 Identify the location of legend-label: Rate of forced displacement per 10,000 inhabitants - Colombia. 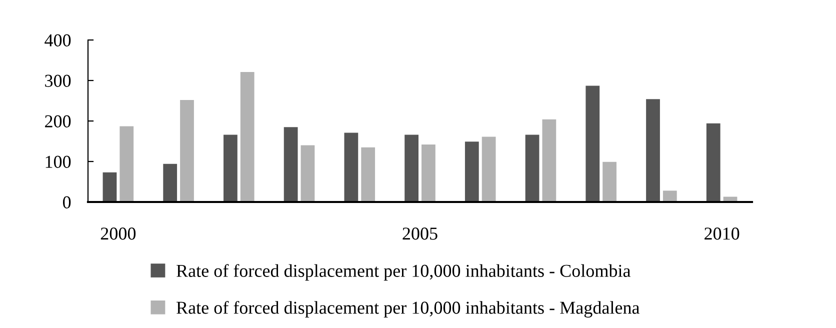
(403, 272).